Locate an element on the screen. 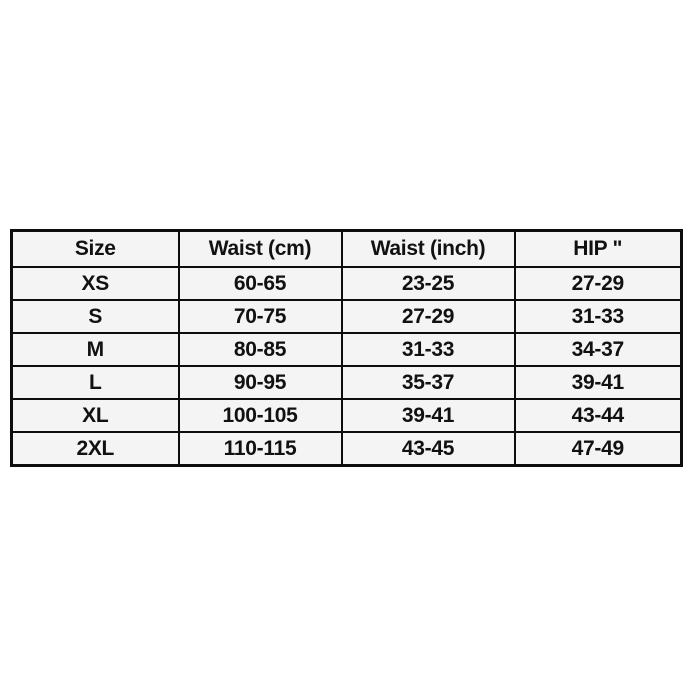  cell-waist-cm: 70-75 is located at coordinates (260, 316).